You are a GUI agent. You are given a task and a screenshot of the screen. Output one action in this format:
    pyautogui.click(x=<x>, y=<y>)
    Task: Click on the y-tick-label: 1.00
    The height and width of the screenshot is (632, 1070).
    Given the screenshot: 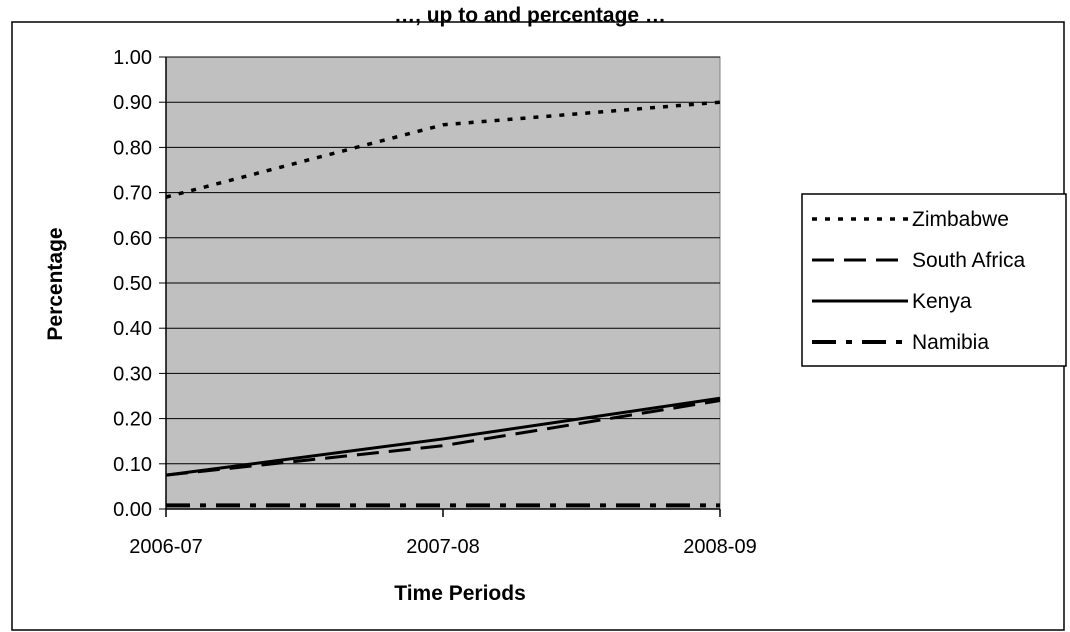 What is the action you would take?
    pyautogui.click(x=132, y=58)
    